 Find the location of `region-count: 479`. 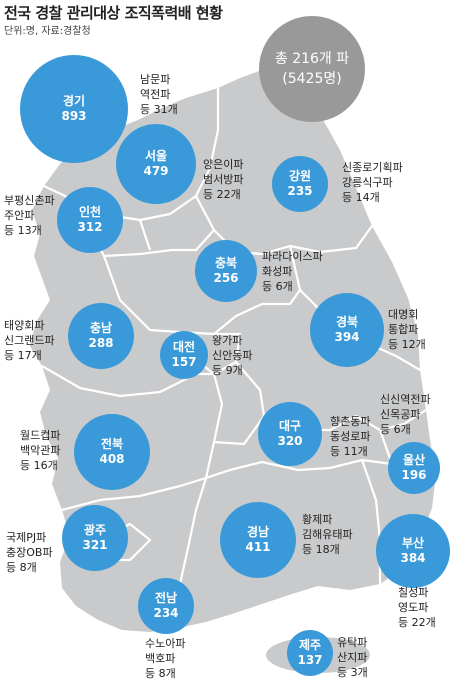

region-count: 479 is located at coordinates (156, 171).